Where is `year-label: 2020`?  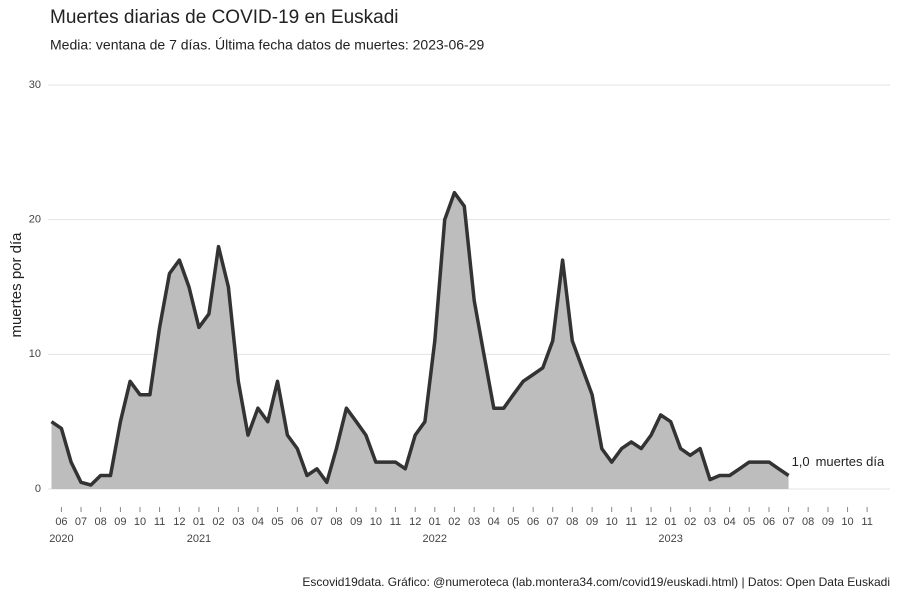 year-label: 2020 is located at coordinates (61, 539).